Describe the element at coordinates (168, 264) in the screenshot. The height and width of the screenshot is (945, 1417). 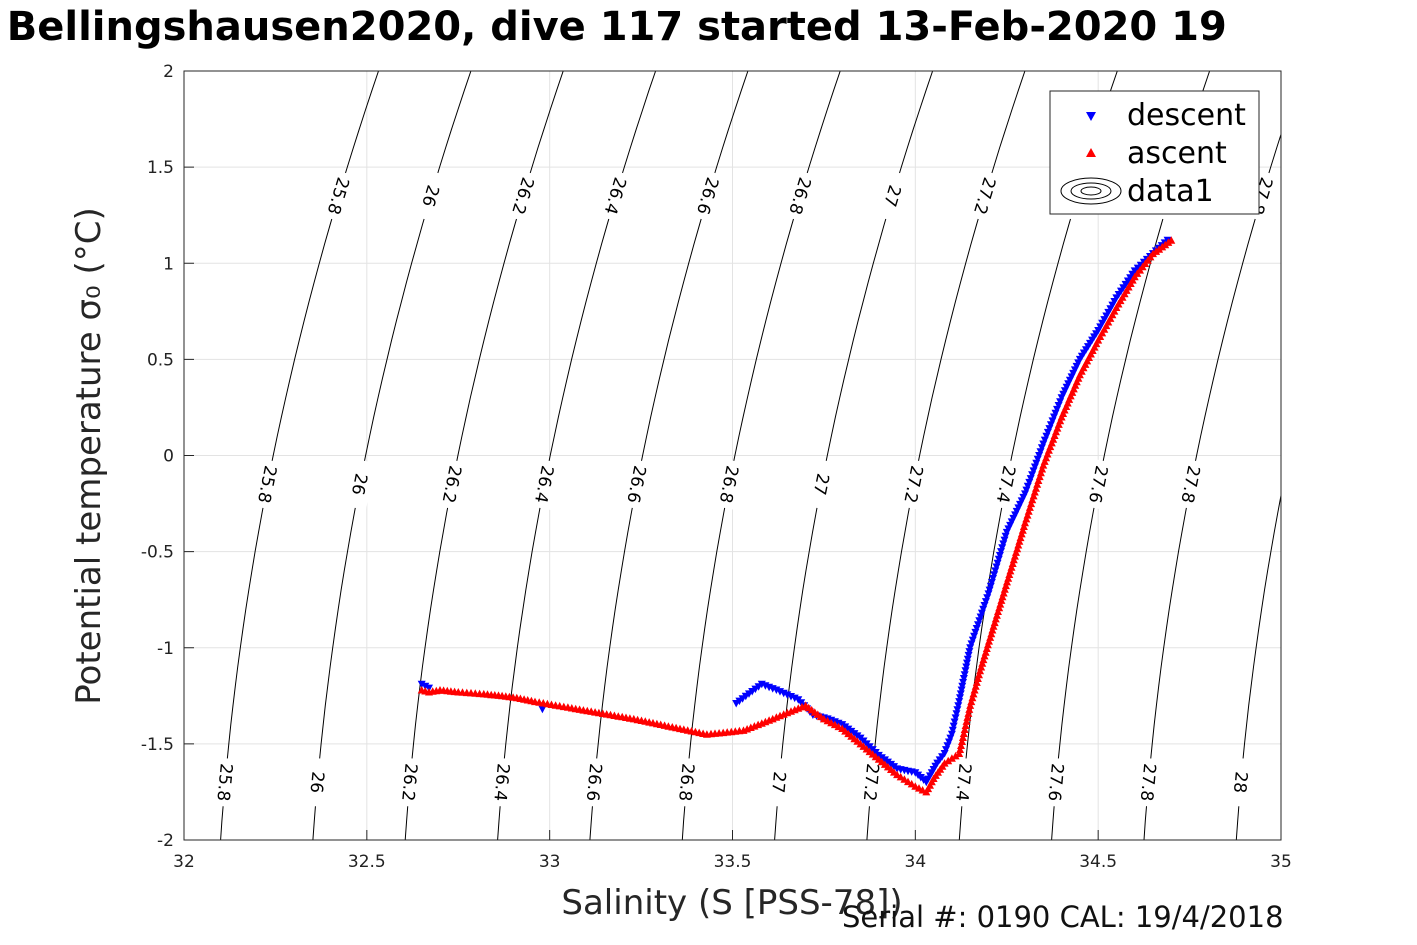
I see `y-tick-label: 1` at that location.